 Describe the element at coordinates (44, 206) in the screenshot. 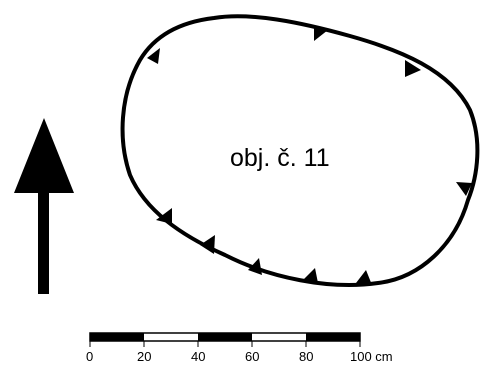

I see `north-arrow-icon` at that location.